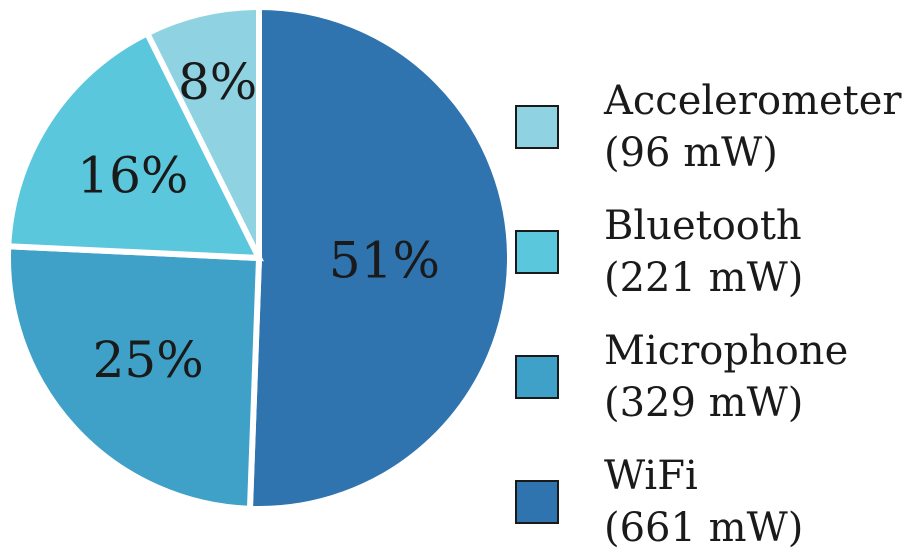 This screenshot has height=550, width=918. What do you see at coordinates (726, 351) in the screenshot?
I see `legend-label-microphone: Microphone` at bounding box center [726, 351].